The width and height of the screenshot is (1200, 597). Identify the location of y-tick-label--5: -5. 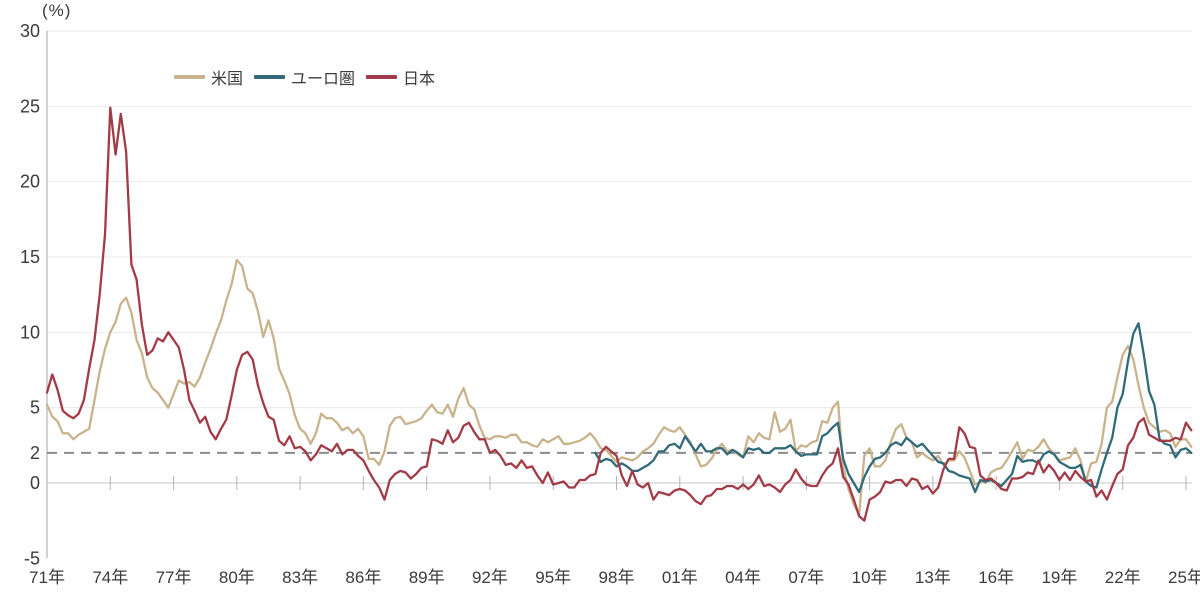
(32, 558).